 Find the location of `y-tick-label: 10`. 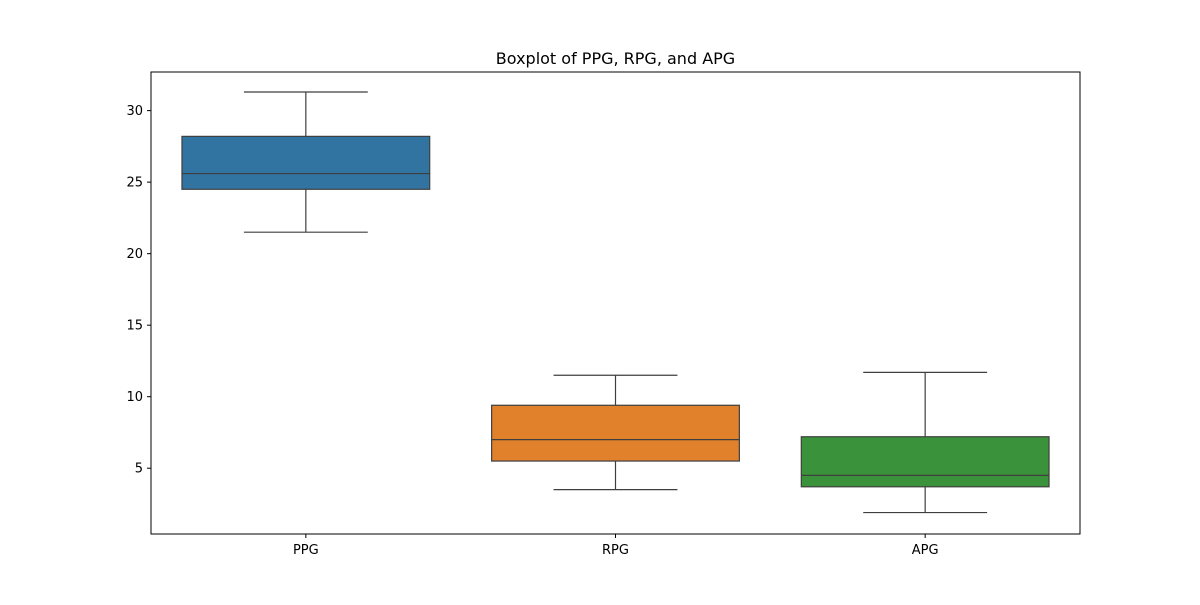

y-tick-label: 10 is located at coordinates (134, 397).